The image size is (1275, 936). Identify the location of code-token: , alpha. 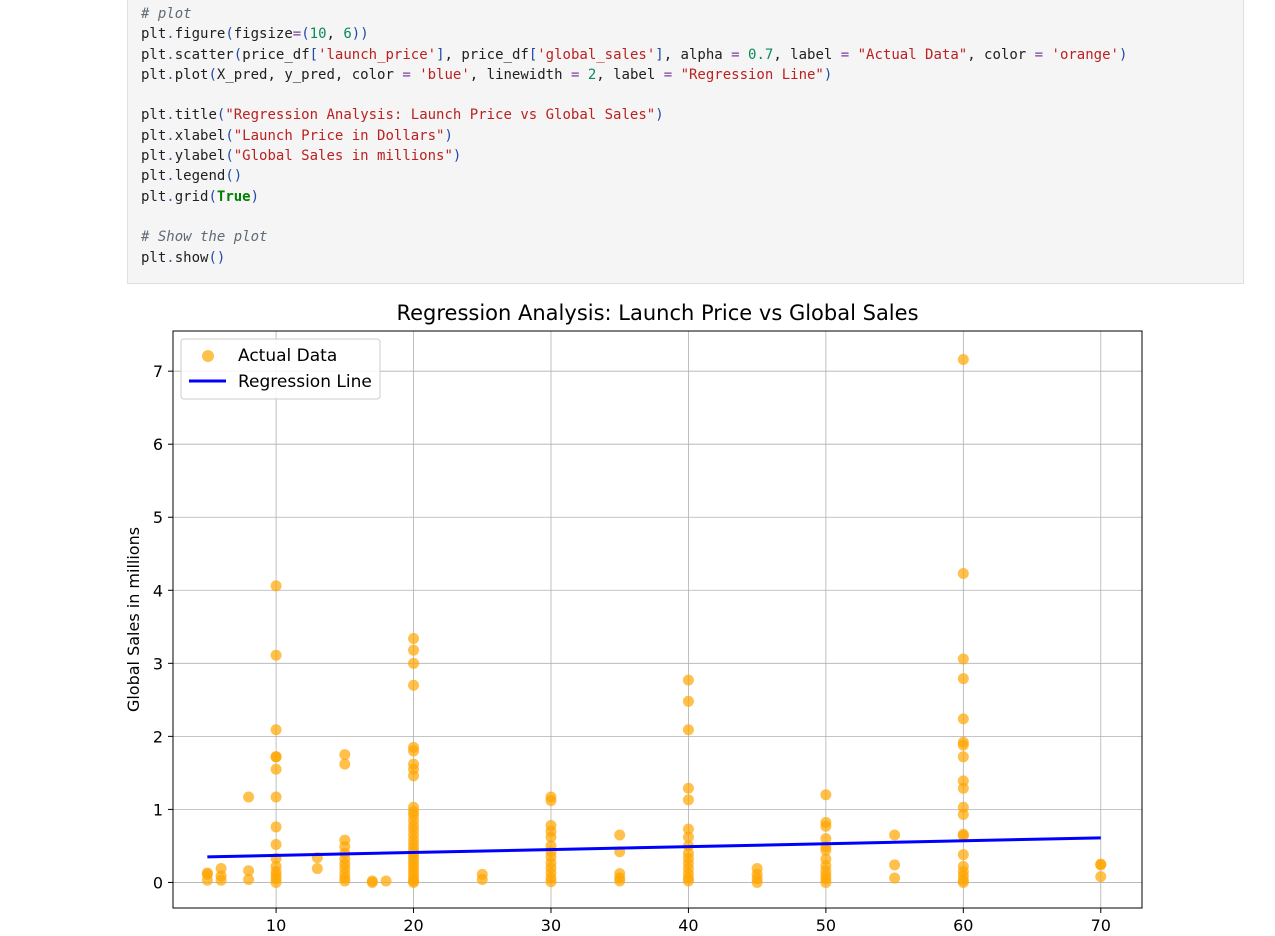
(697, 54).